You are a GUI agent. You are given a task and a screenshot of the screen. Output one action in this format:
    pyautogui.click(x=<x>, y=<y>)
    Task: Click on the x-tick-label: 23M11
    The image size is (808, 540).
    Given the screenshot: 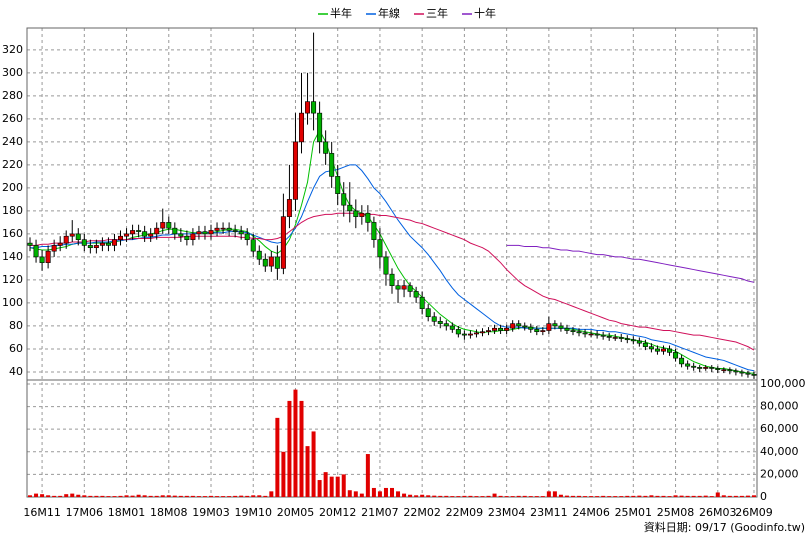 What is the action you would take?
    pyautogui.click(x=549, y=512)
    